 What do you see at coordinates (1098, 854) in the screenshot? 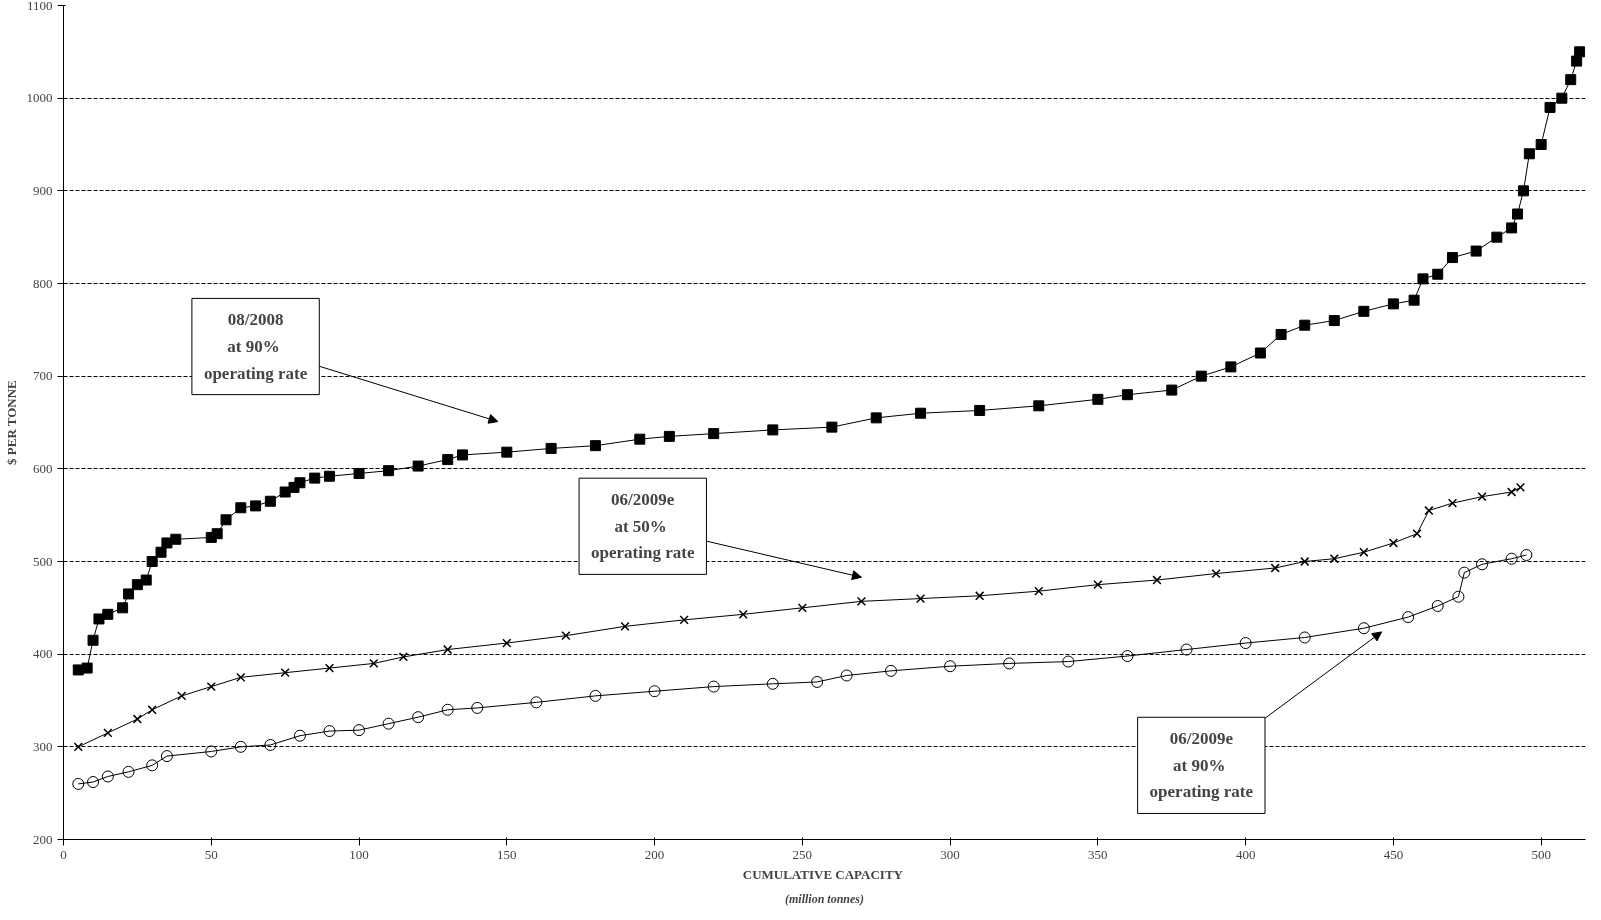
I see `x-tick-label: 350` at bounding box center [1098, 854].